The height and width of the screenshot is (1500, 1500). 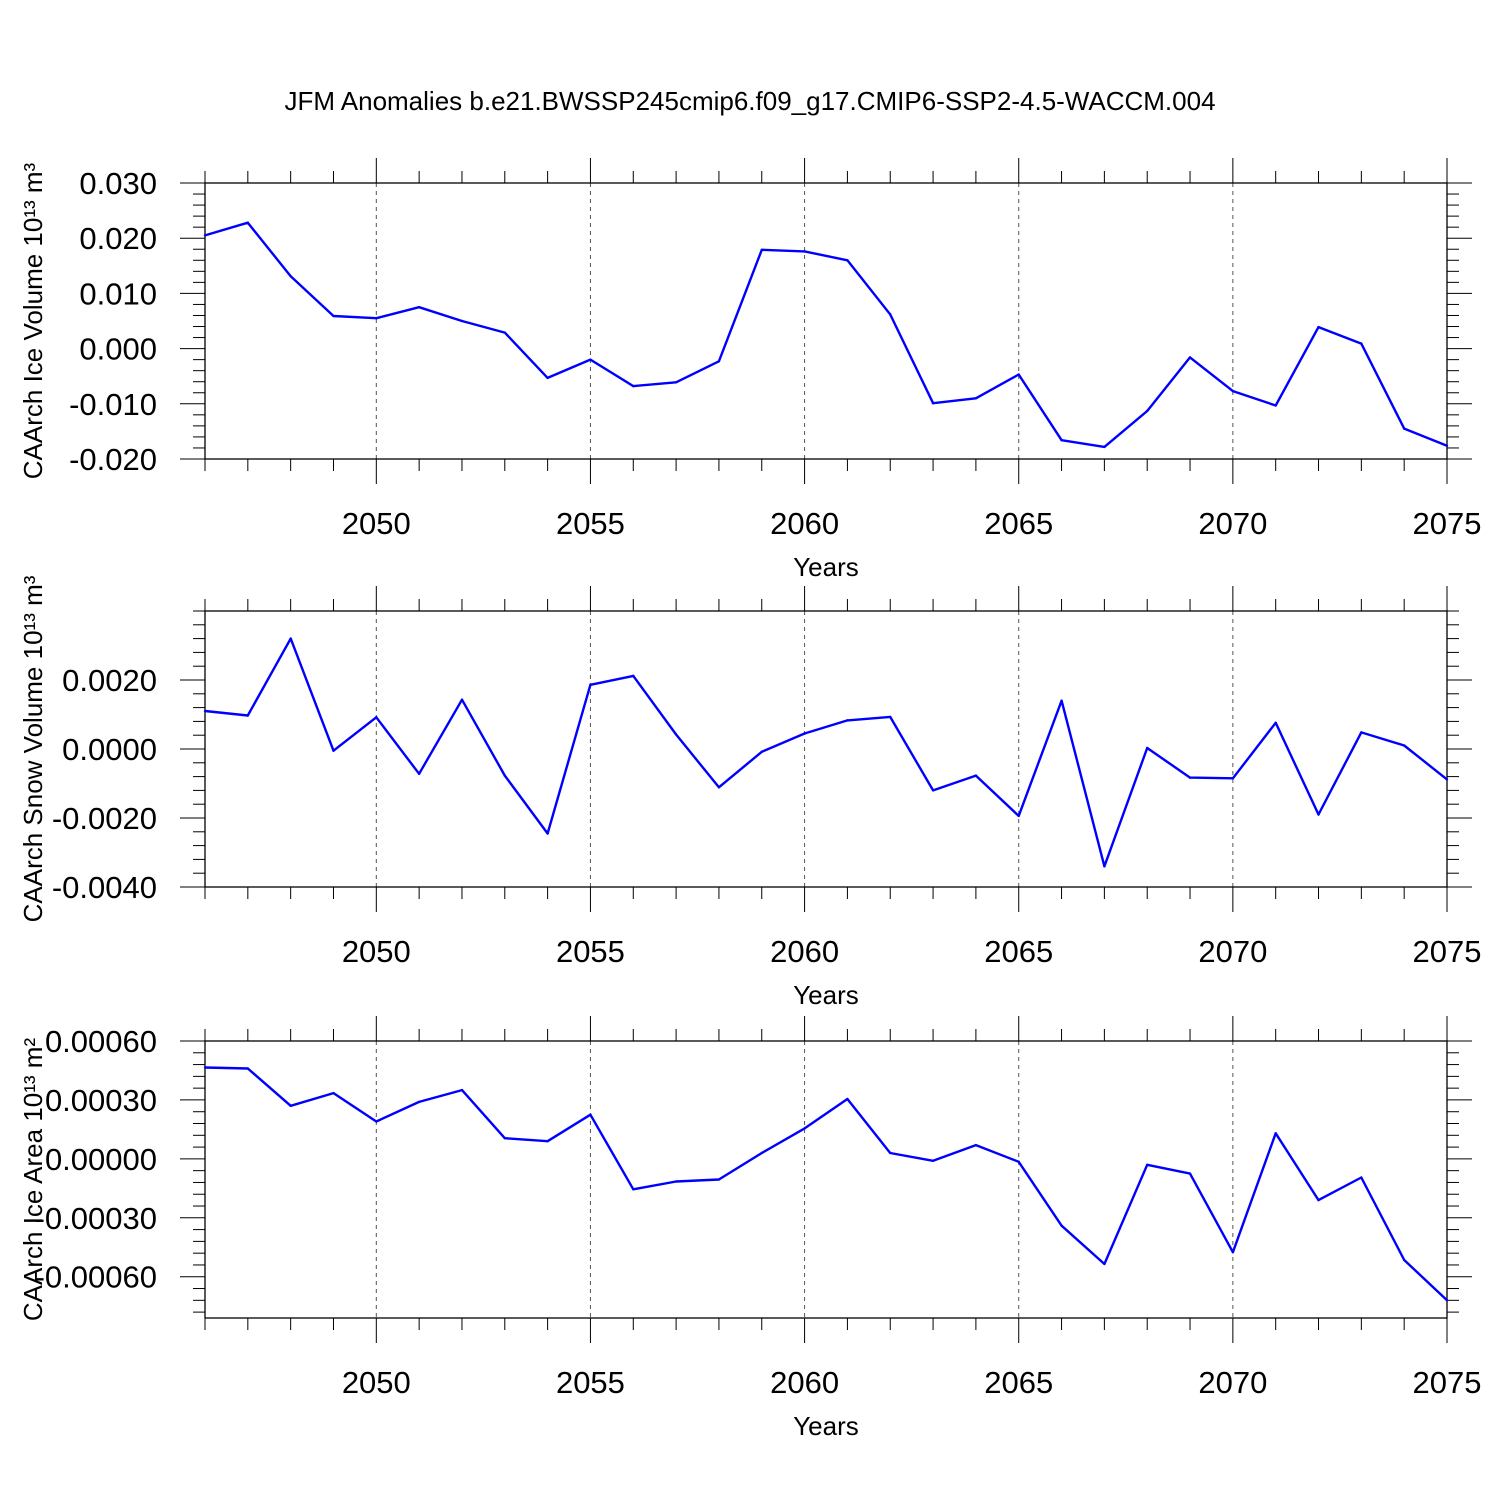 What do you see at coordinates (101, 1100) in the screenshot?
I see `y-tick-label: 0.00030` at bounding box center [101, 1100].